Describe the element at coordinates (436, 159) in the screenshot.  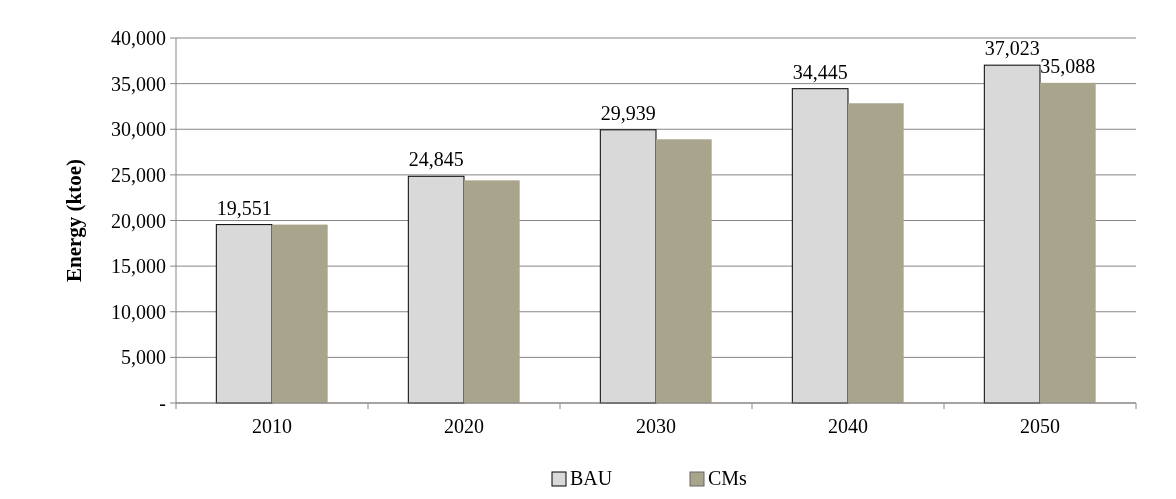
I see `data-label: 24,845` at that location.